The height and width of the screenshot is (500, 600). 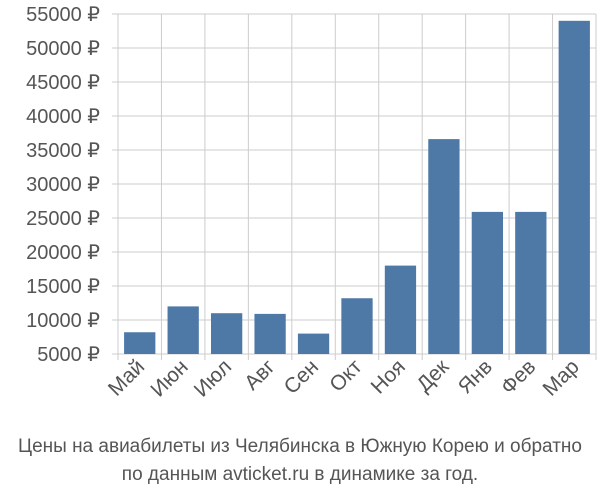 What do you see at coordinates (560, 377) in the screenshot?
I see `x-tick-label: Мар` at bounding box center [560, 377].